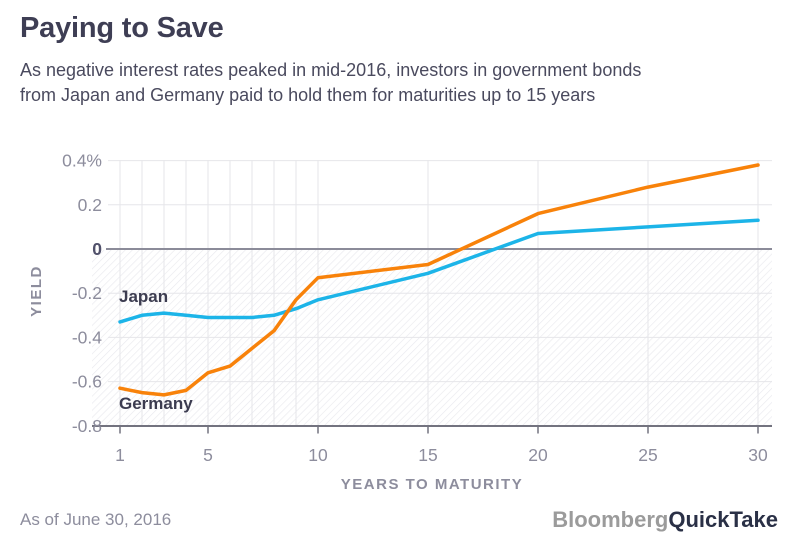 This screenshot has width=800, height=547. I want to click on y-axis-title: YIELD, so click(36, 291).